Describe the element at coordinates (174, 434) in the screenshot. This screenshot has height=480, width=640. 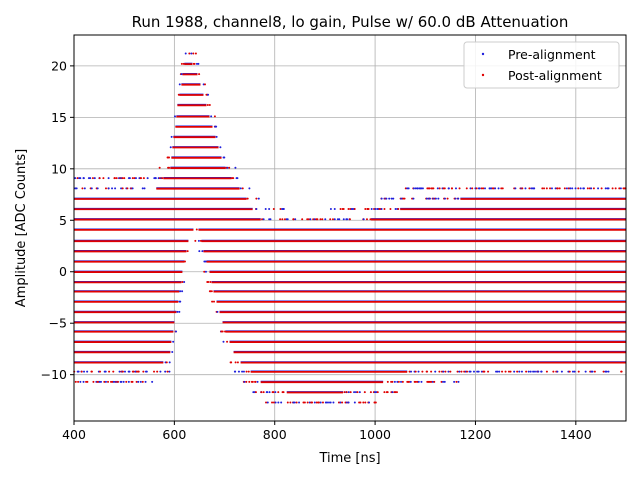
I see `x-tick-label: 600` at that location.